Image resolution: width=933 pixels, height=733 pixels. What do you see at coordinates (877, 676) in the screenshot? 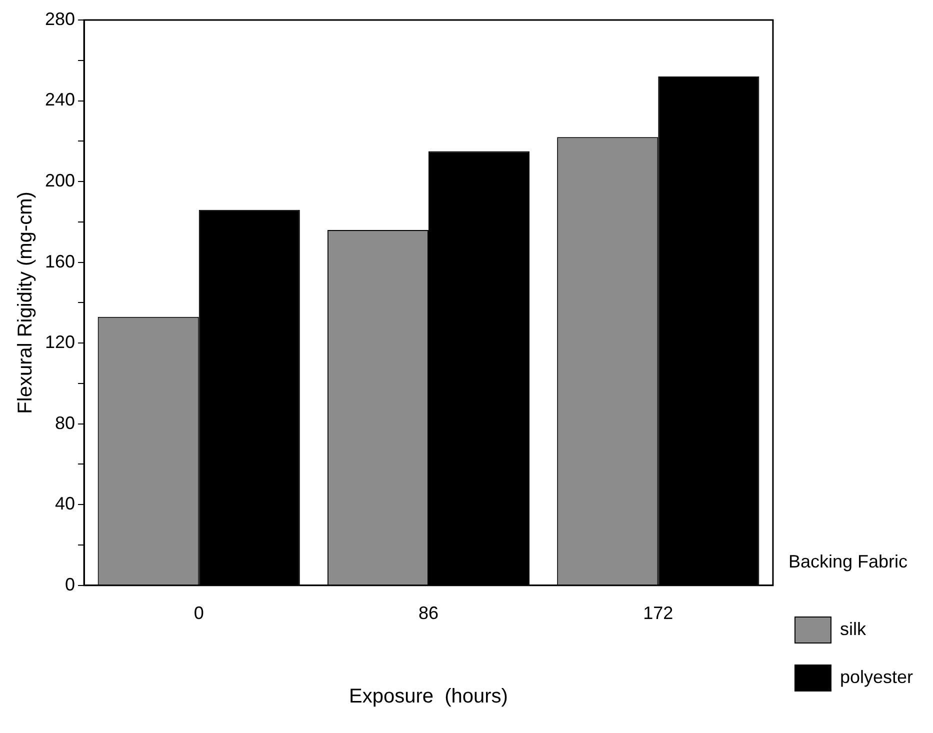
I see `legend-label: polyester` at bounding box center [877, 676].